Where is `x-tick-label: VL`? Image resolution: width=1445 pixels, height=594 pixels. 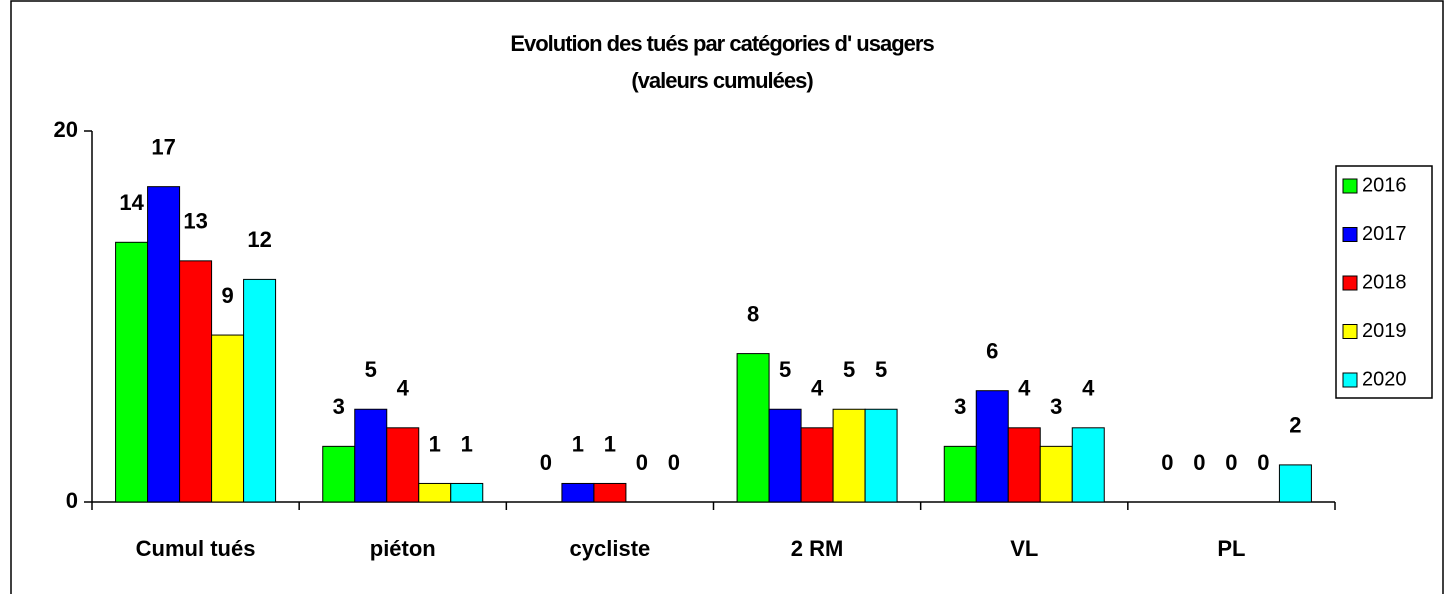
x-tick-label: VL is located at coordinates (1024, 548).